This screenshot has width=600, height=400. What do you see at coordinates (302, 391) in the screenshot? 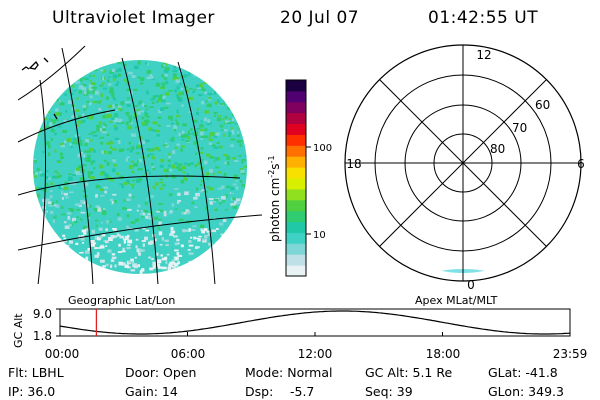
I see `dsp-value: -5.7` at bounding box center [302, 391].